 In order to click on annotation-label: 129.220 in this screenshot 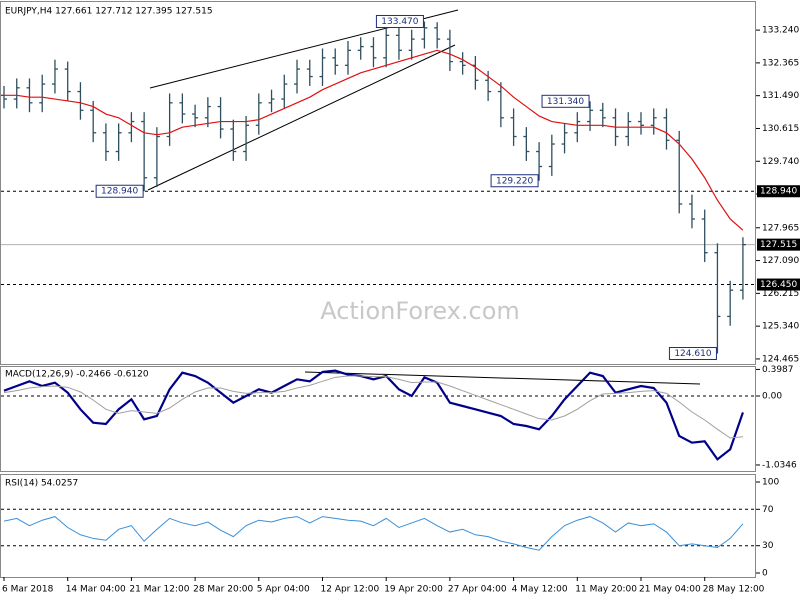, I will do `click(514, 181)`.